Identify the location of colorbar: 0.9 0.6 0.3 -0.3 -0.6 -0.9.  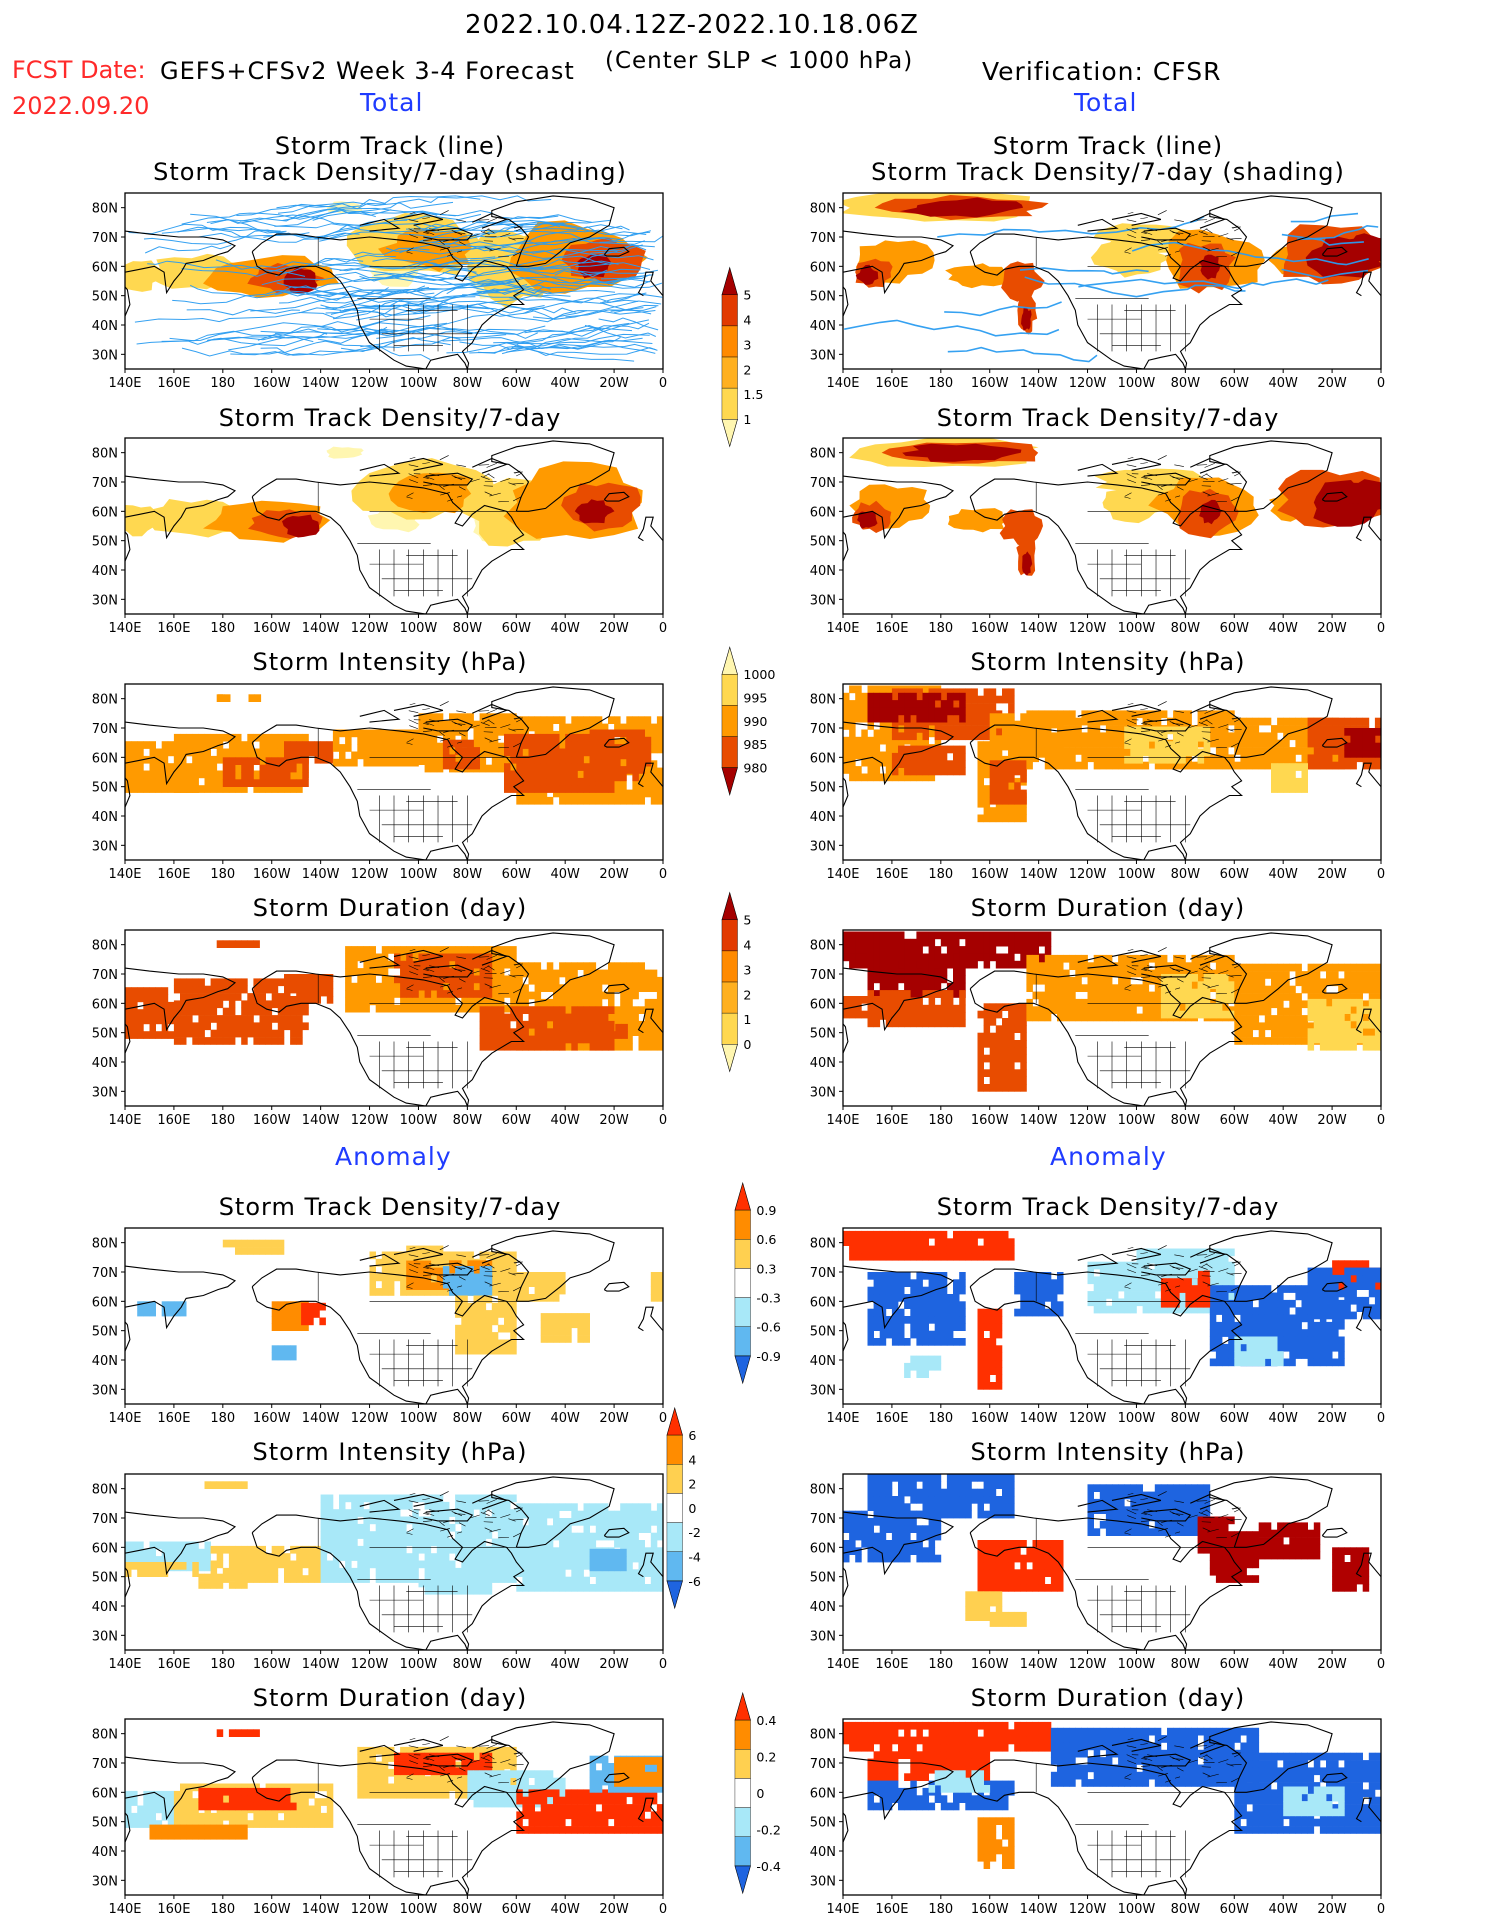
(768, 1284).